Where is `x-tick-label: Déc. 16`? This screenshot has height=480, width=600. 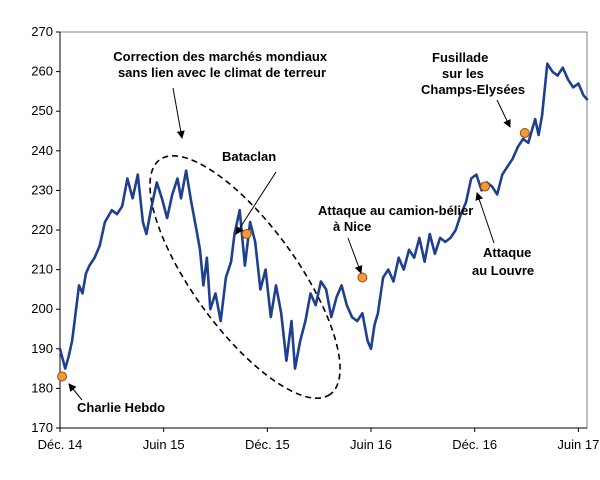 x-tick-label: Déc. 16 is located at coordinates (474, 444).